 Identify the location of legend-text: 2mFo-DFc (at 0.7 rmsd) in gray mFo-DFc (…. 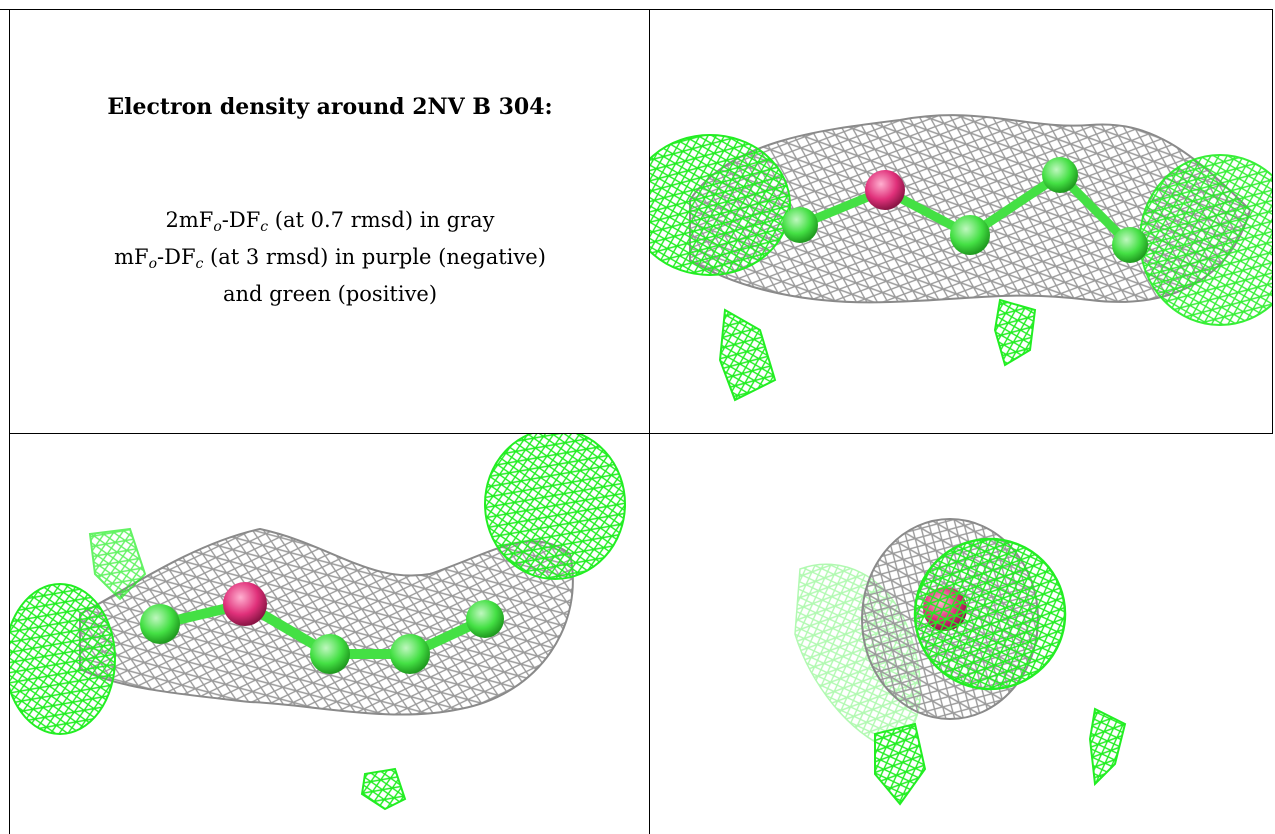
(330, 257).